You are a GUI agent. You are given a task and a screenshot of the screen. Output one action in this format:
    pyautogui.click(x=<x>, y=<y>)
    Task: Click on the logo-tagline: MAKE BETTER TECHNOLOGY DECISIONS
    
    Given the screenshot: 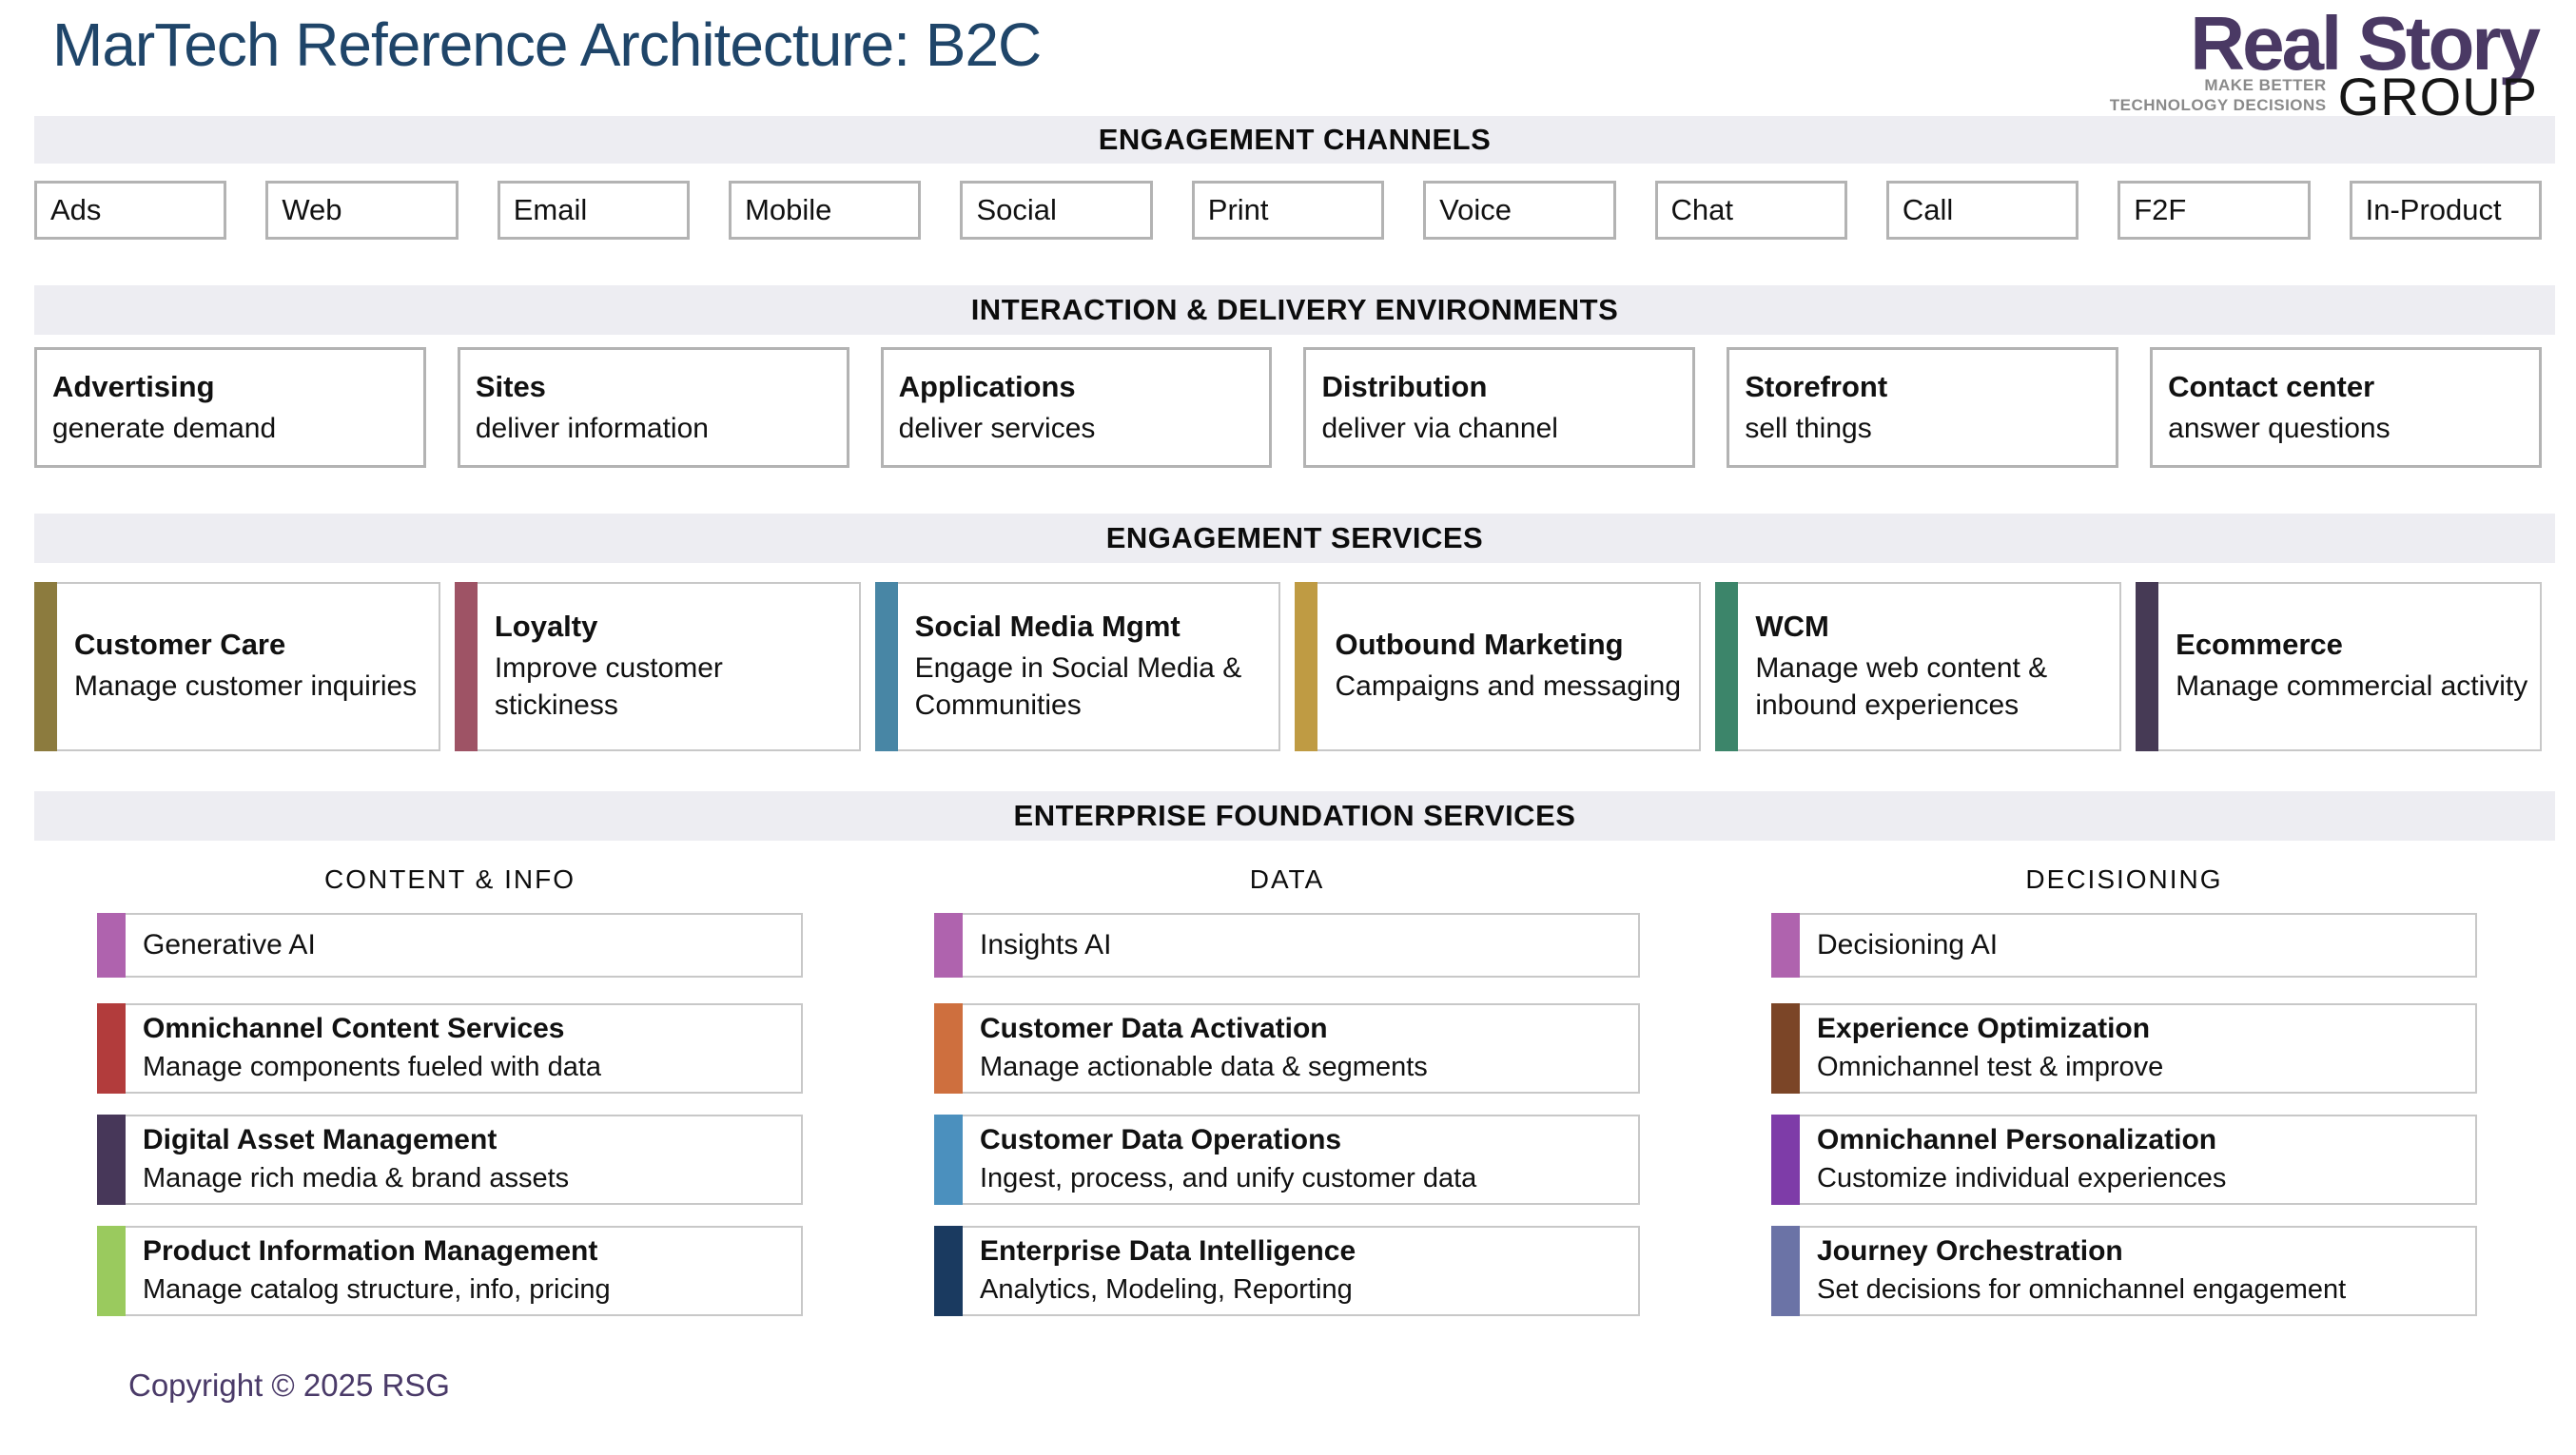 What is the action you would take?
    pyautogui.click(x=2219, y=97)
    